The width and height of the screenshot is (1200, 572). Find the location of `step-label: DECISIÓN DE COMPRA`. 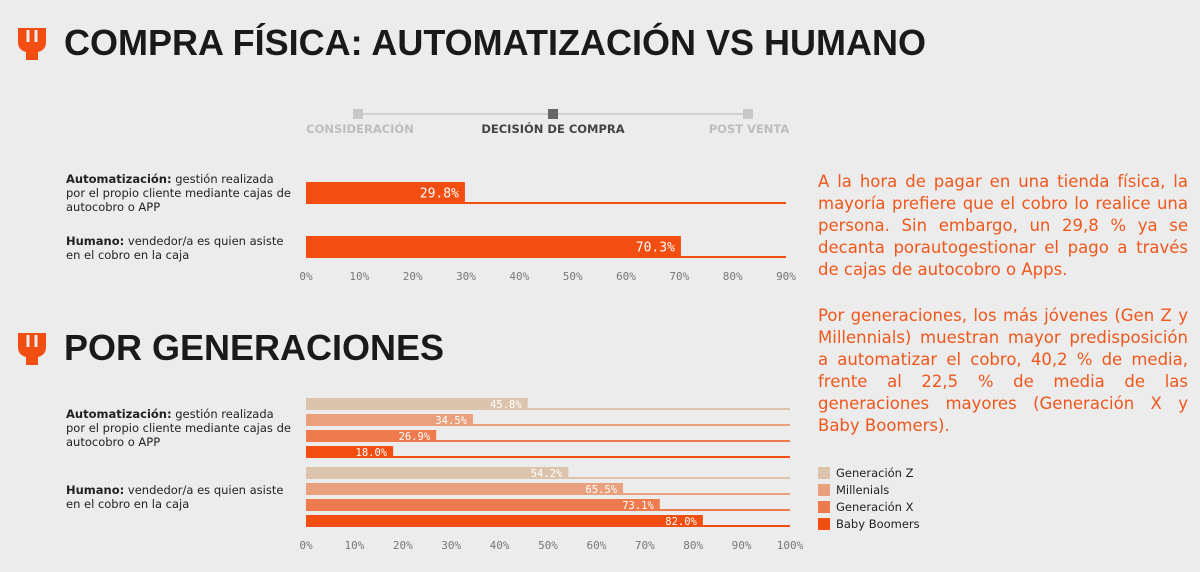

step-label: DECISIÓN DE COMPRA is located at coordinates (552, 128).